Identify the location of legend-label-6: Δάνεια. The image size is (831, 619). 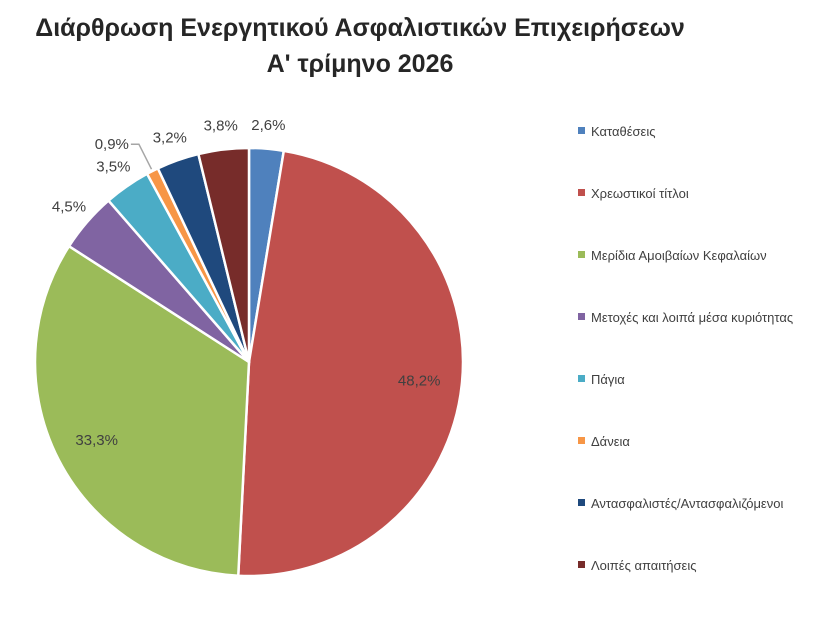
(610, 441).